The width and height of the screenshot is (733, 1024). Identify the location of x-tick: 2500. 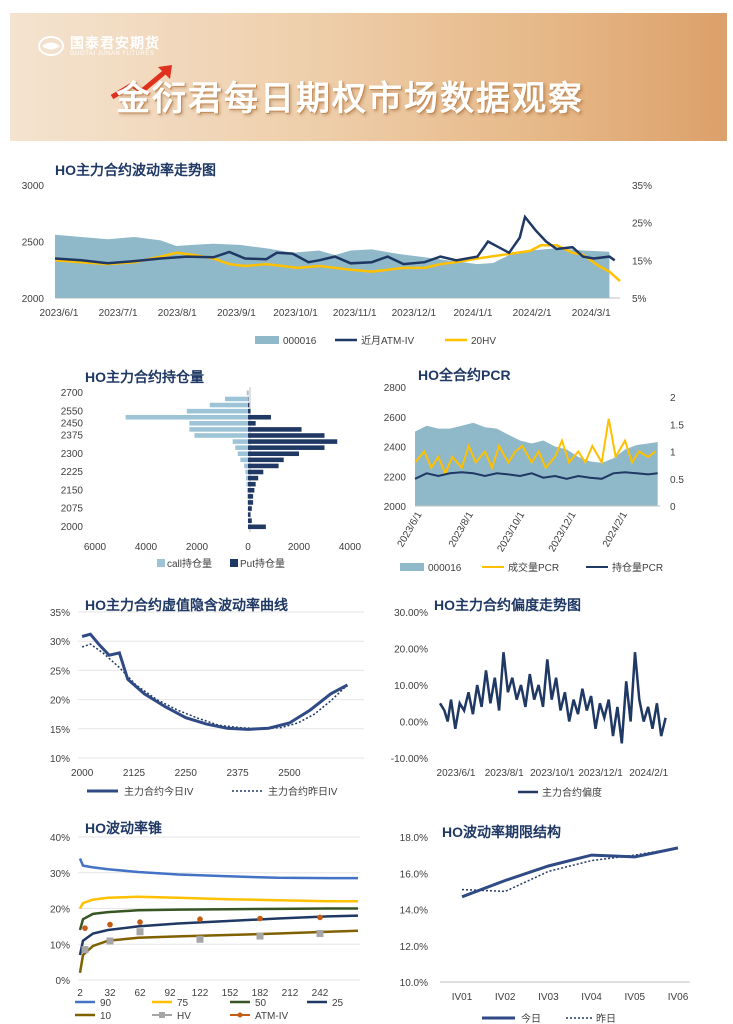
(289, 773).